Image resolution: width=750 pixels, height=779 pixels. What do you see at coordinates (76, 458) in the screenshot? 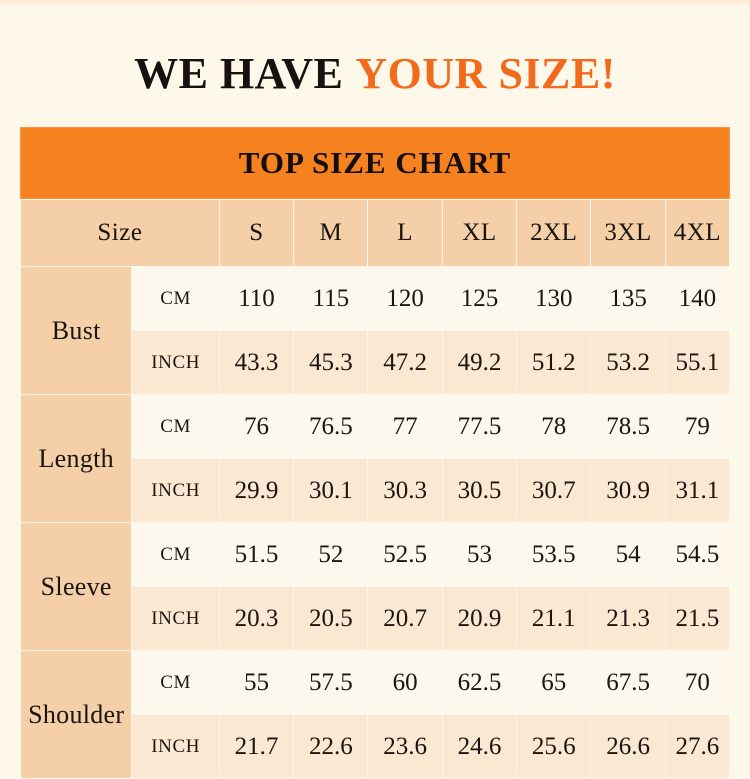
I see `group-label-length: Length` at bounding box center [76, 458].